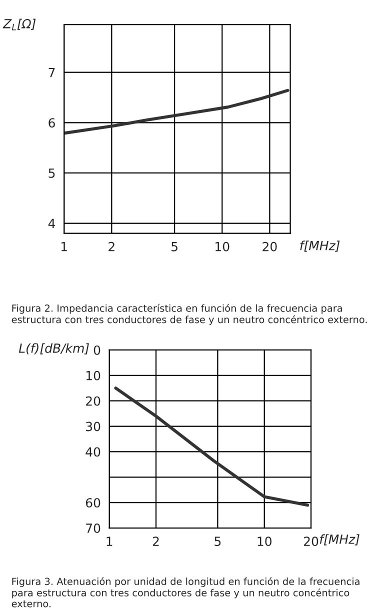 The height and width of the screenshot is (614, 377). I want to click on y-tick-label: 40, so click(93, 452).